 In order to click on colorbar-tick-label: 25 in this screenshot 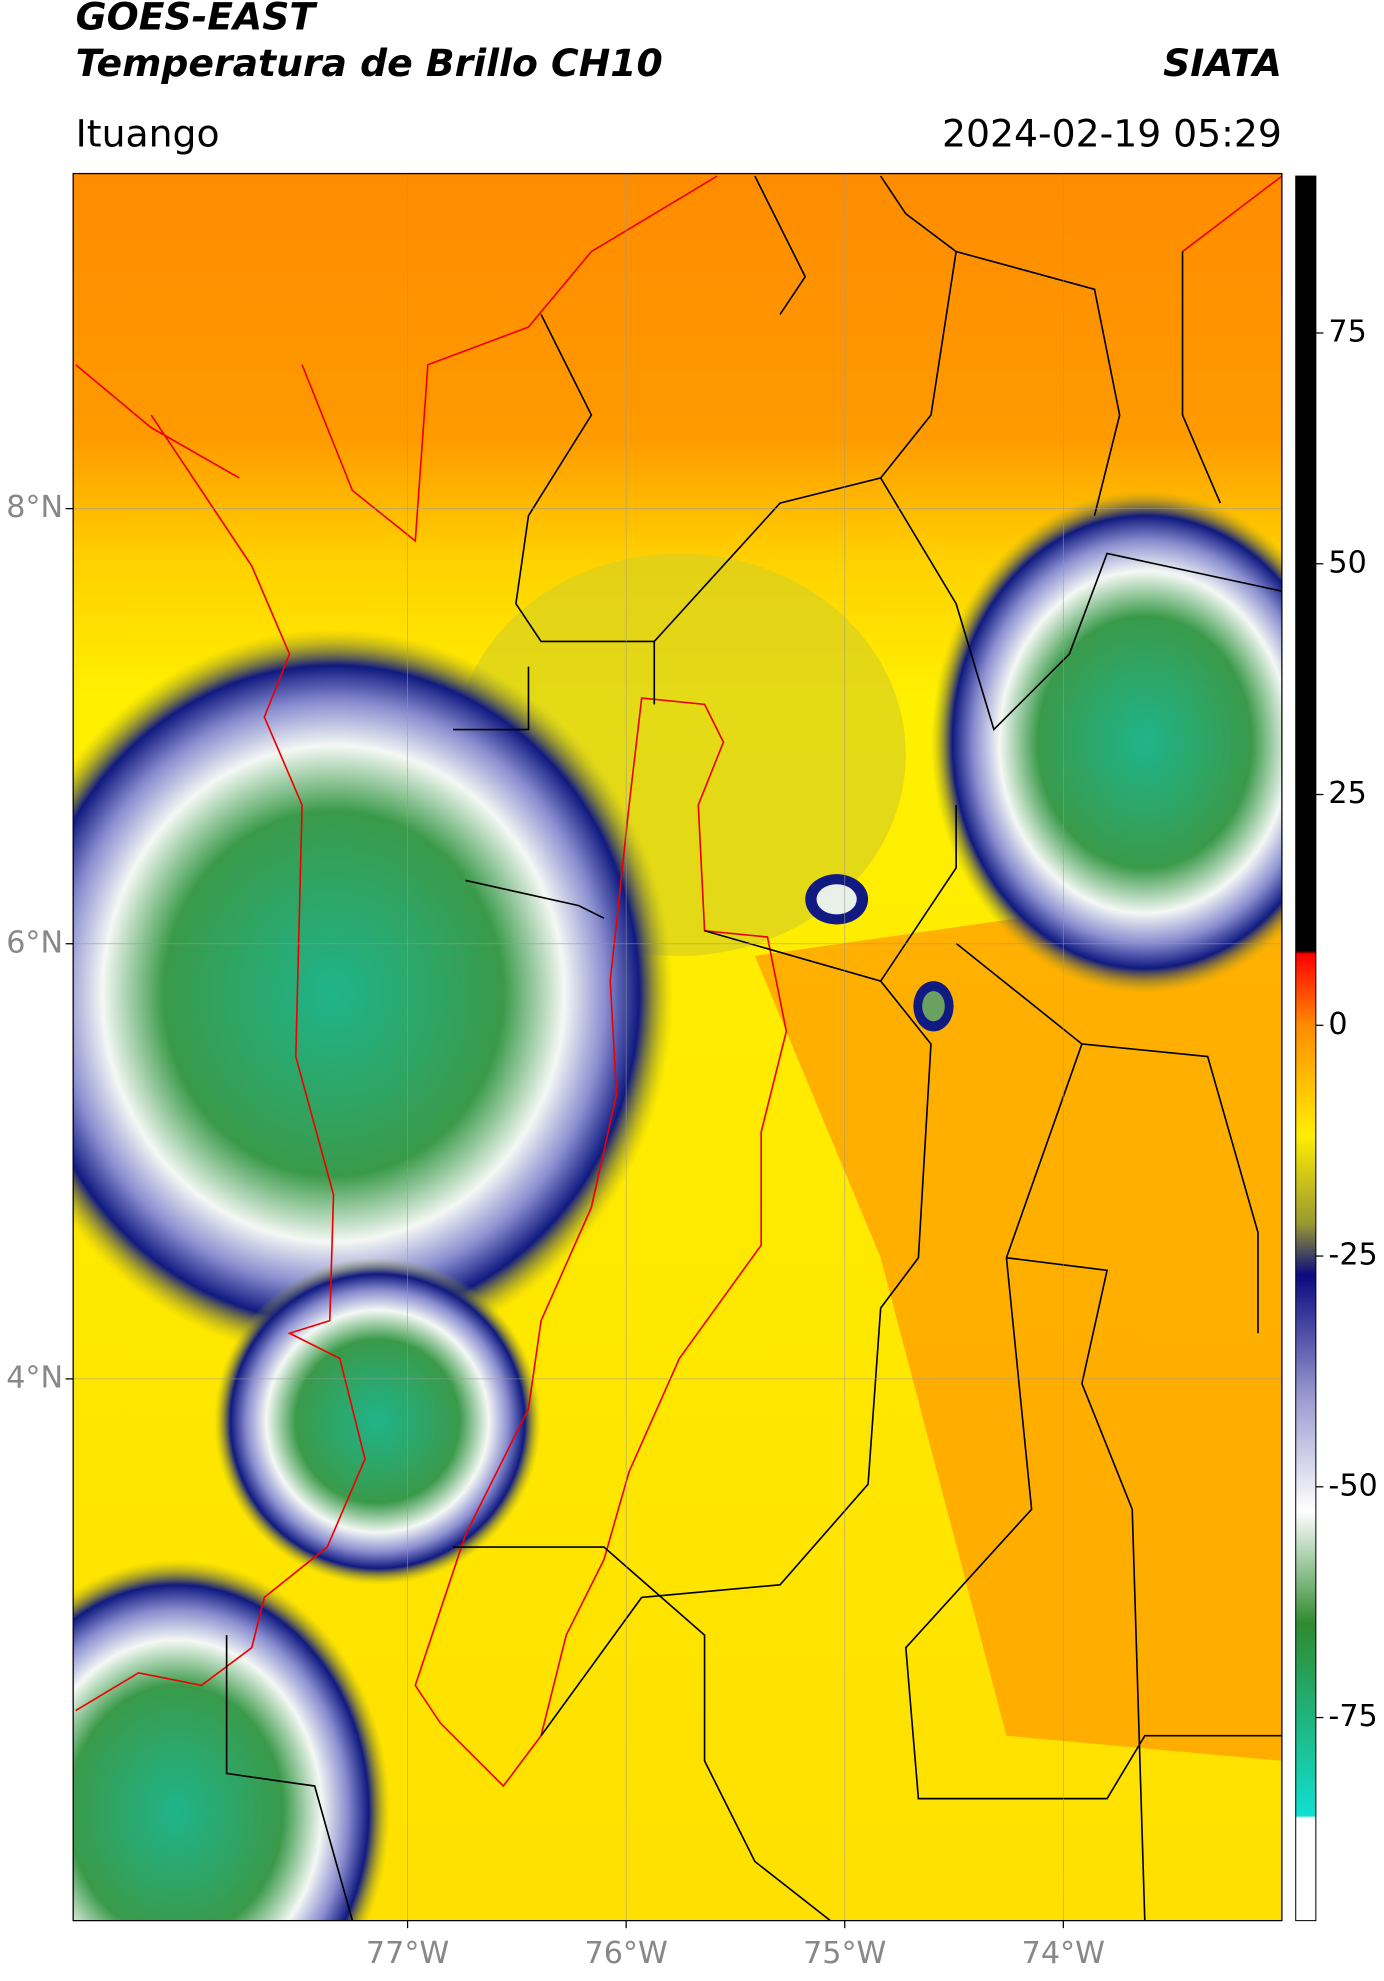, I will do `click(1347, 793)`.